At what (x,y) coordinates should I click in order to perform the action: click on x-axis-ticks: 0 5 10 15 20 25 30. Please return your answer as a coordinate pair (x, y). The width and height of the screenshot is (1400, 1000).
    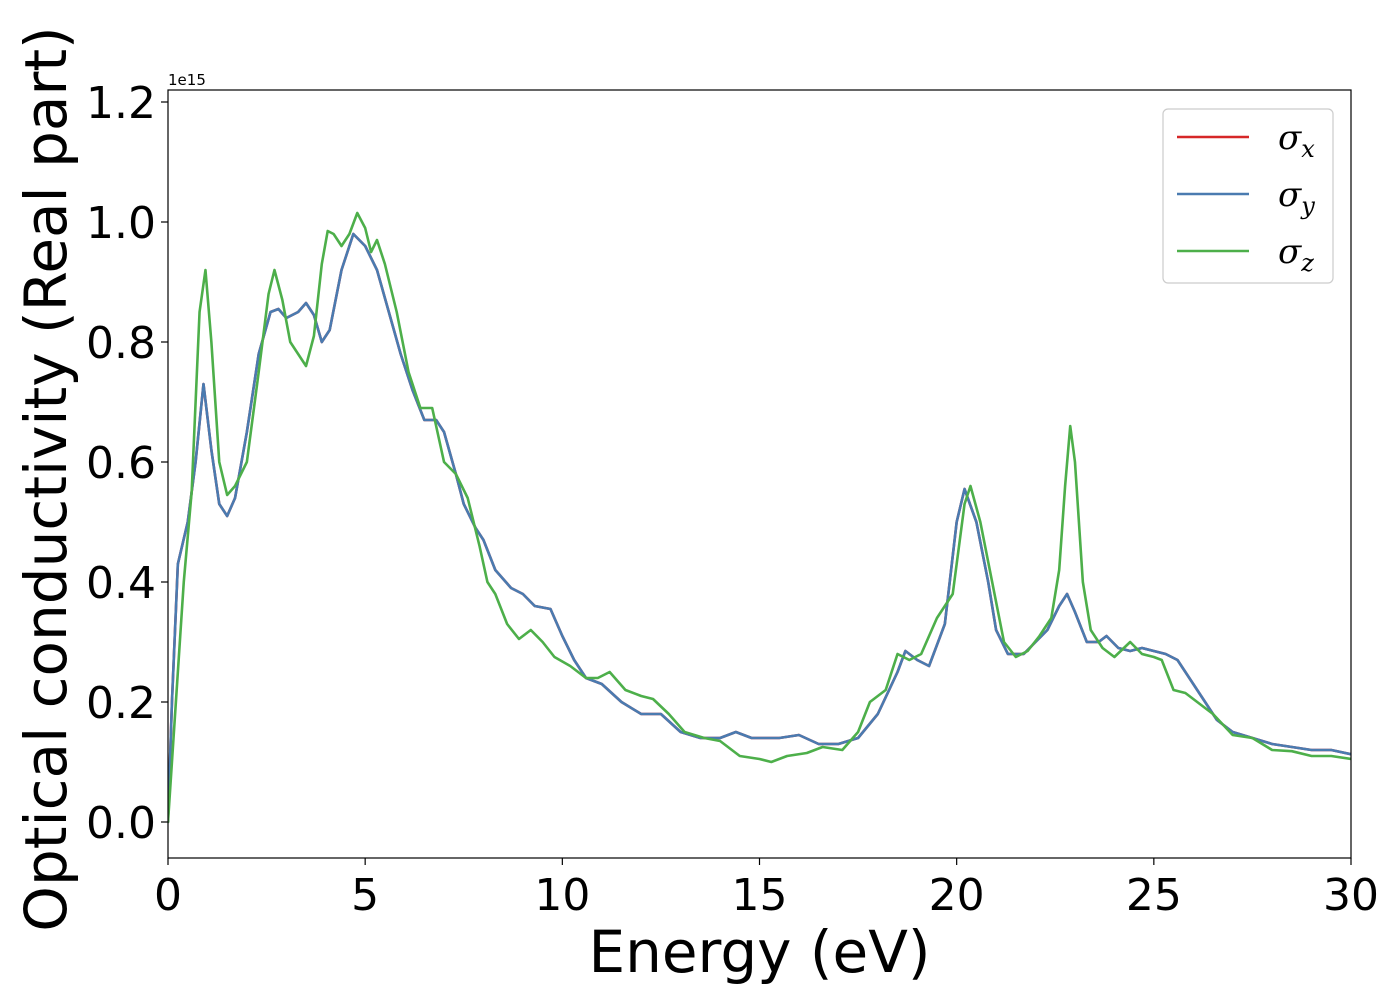
    Looking at the image, I should click on (766, 889).